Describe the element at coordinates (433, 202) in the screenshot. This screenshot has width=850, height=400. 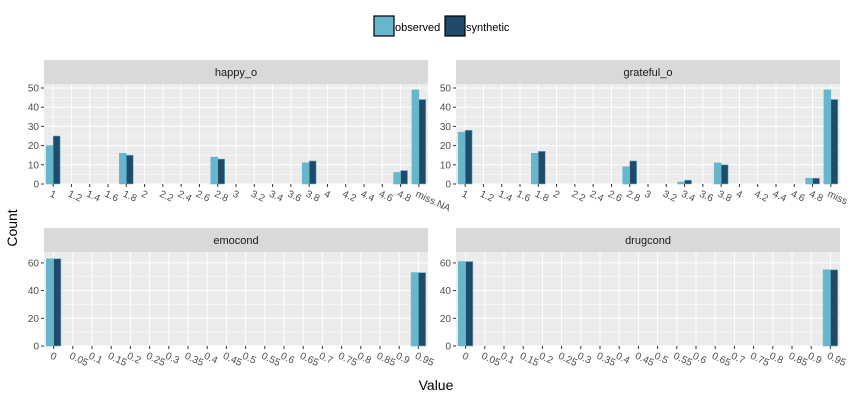
I see `x-tick-label: miss.NA` at that location.